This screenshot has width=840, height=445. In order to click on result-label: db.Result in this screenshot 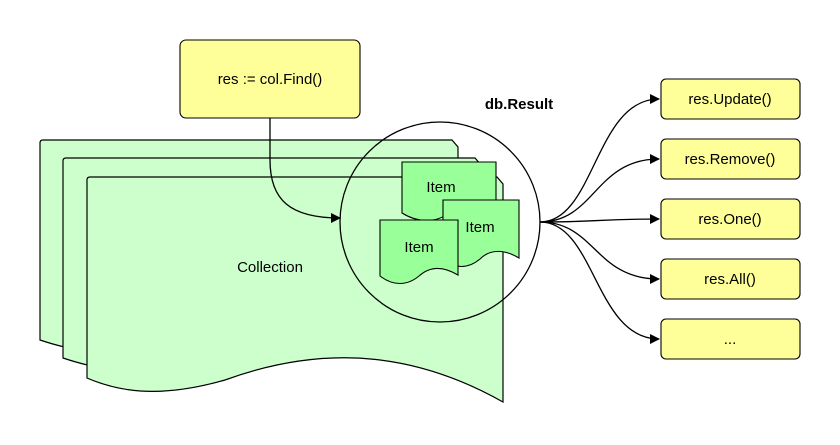, I will do `click(519, 104)`.